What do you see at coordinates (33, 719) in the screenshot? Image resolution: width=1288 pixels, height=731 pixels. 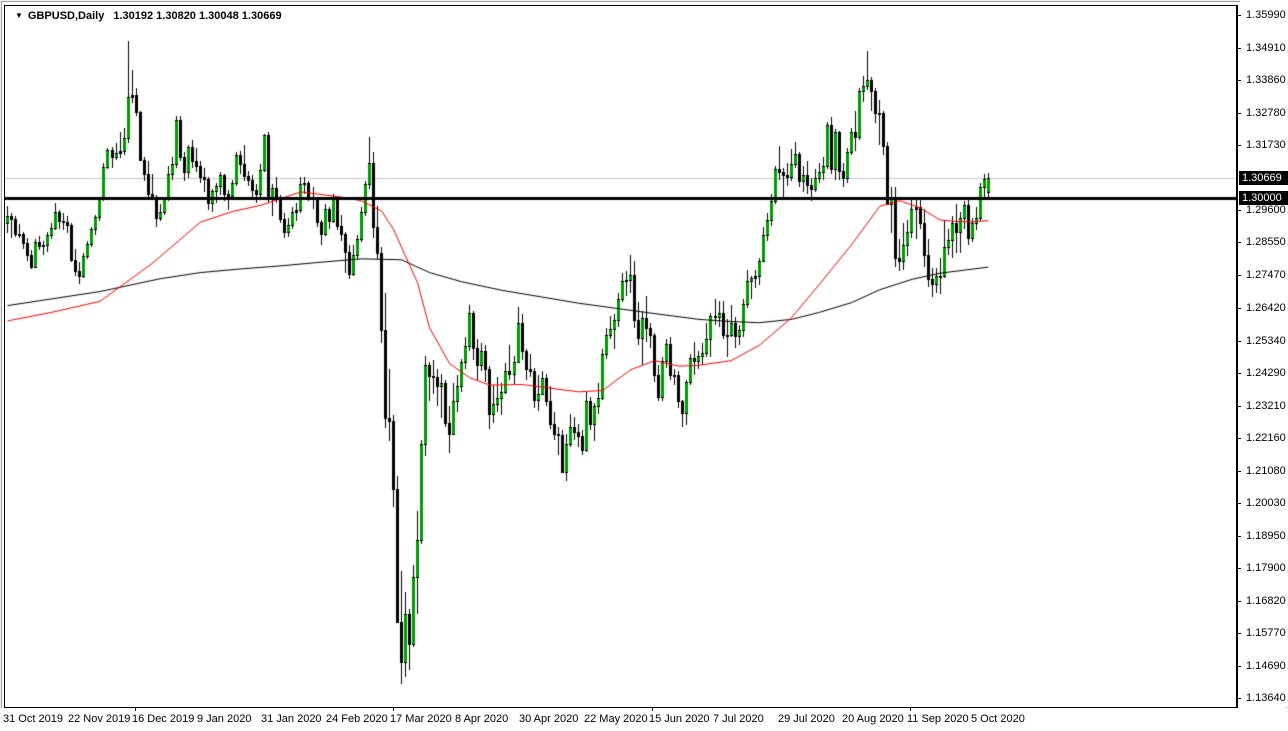 I see `time-axis-label: 31 Oct 2019` at bounding box center [33, 719].